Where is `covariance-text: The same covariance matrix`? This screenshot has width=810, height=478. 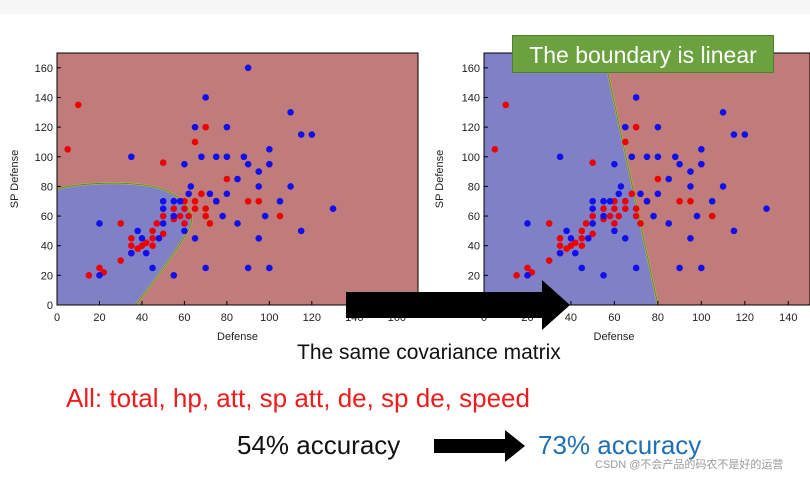
covariance-text: The same covariance matrix is located at coordinates (429, 352).